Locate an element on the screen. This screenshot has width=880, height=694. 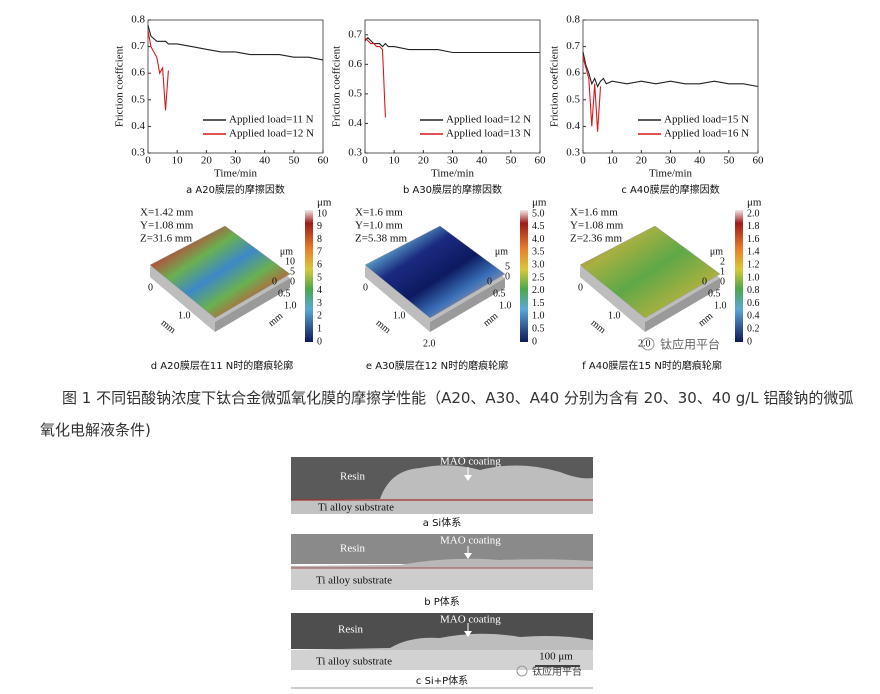
x-axis-label: Time/min is located at coordinates (670, 174).